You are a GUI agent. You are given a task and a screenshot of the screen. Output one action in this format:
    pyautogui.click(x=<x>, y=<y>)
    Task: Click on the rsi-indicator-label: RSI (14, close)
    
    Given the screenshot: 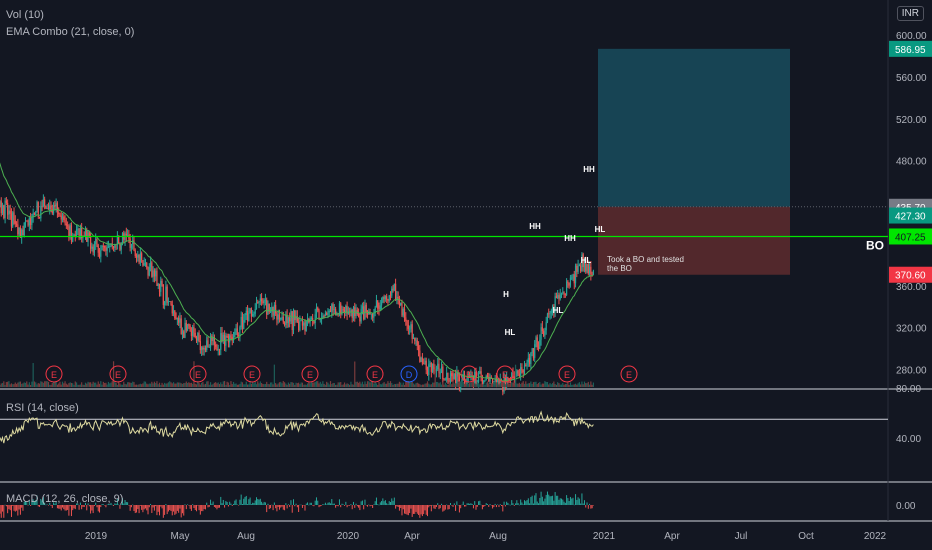 What is the action you would take?
    pyautogui.click(x=42, y=408)
    